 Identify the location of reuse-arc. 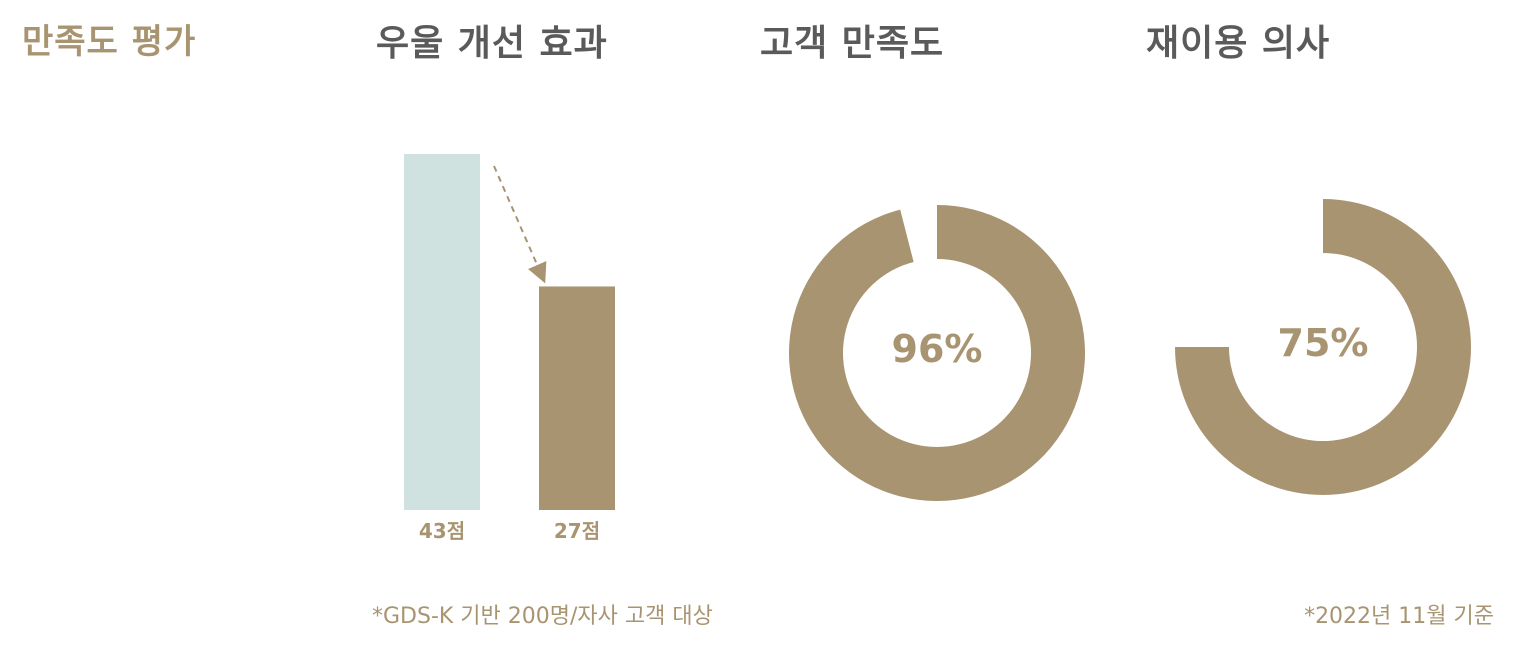
(1323, 347).